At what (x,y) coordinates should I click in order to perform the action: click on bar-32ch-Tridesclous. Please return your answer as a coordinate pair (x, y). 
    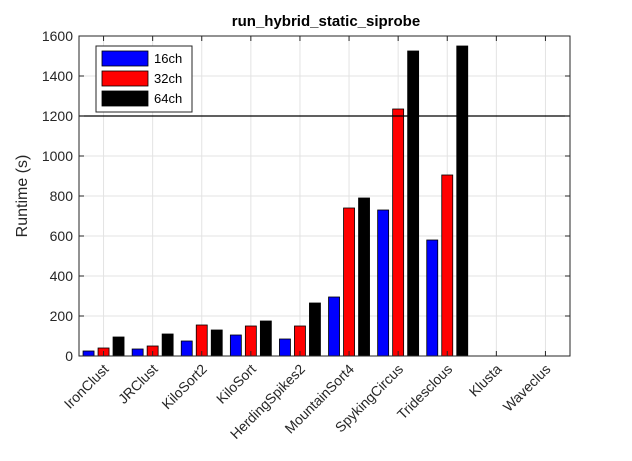
    Looking at the image, I should click on (447, 265).